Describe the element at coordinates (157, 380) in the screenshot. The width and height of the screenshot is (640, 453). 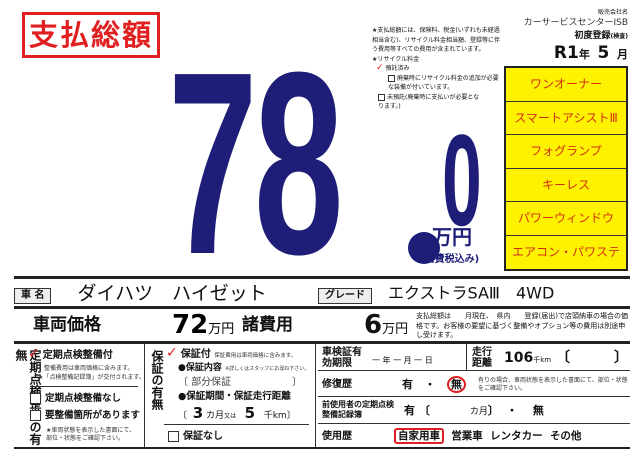
I see `warranty-heading: 保証の有無` at that location.